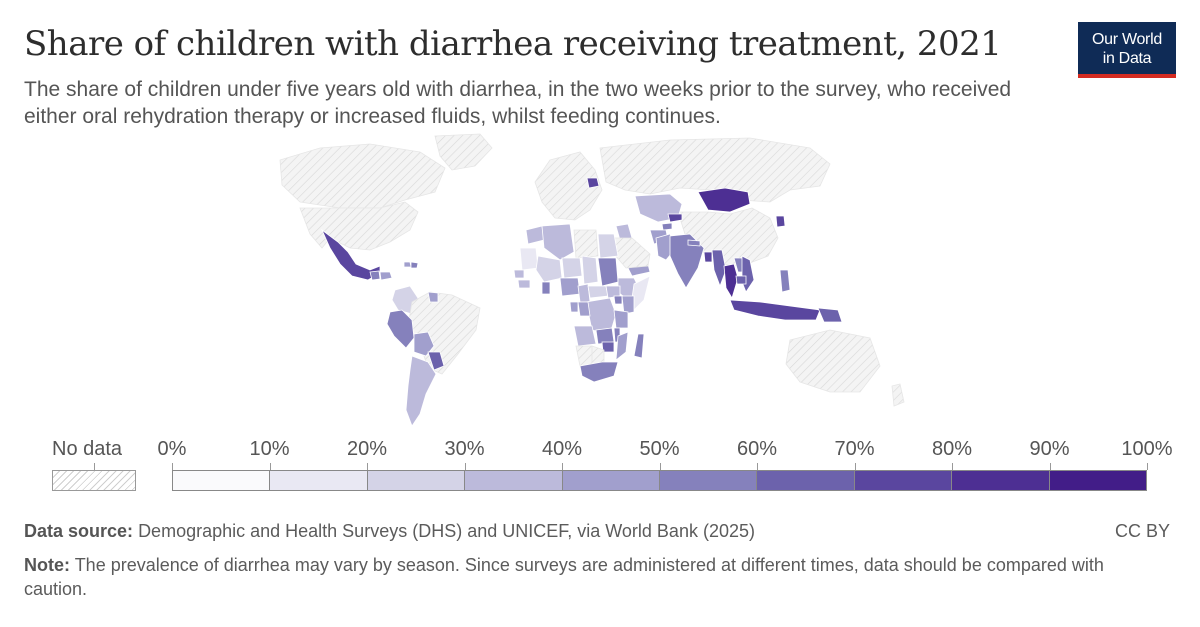  What do you see at coordinates (785, 281) in the screenshot?
I see `region-philippines` at bounding box center [785, 281].